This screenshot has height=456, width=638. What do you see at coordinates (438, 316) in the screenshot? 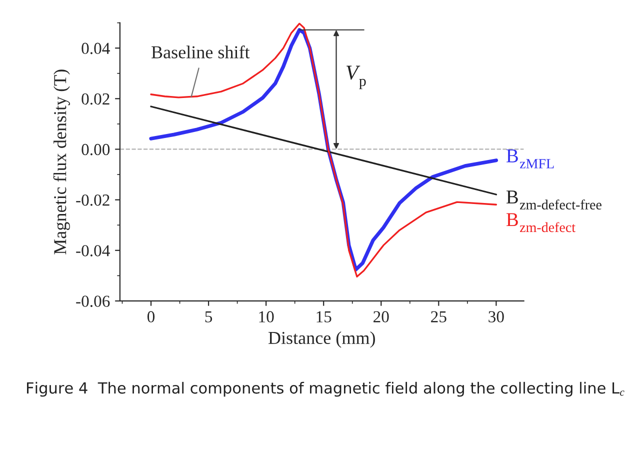
I see `x-tick-label: 25` at bounding box center [438, 316].